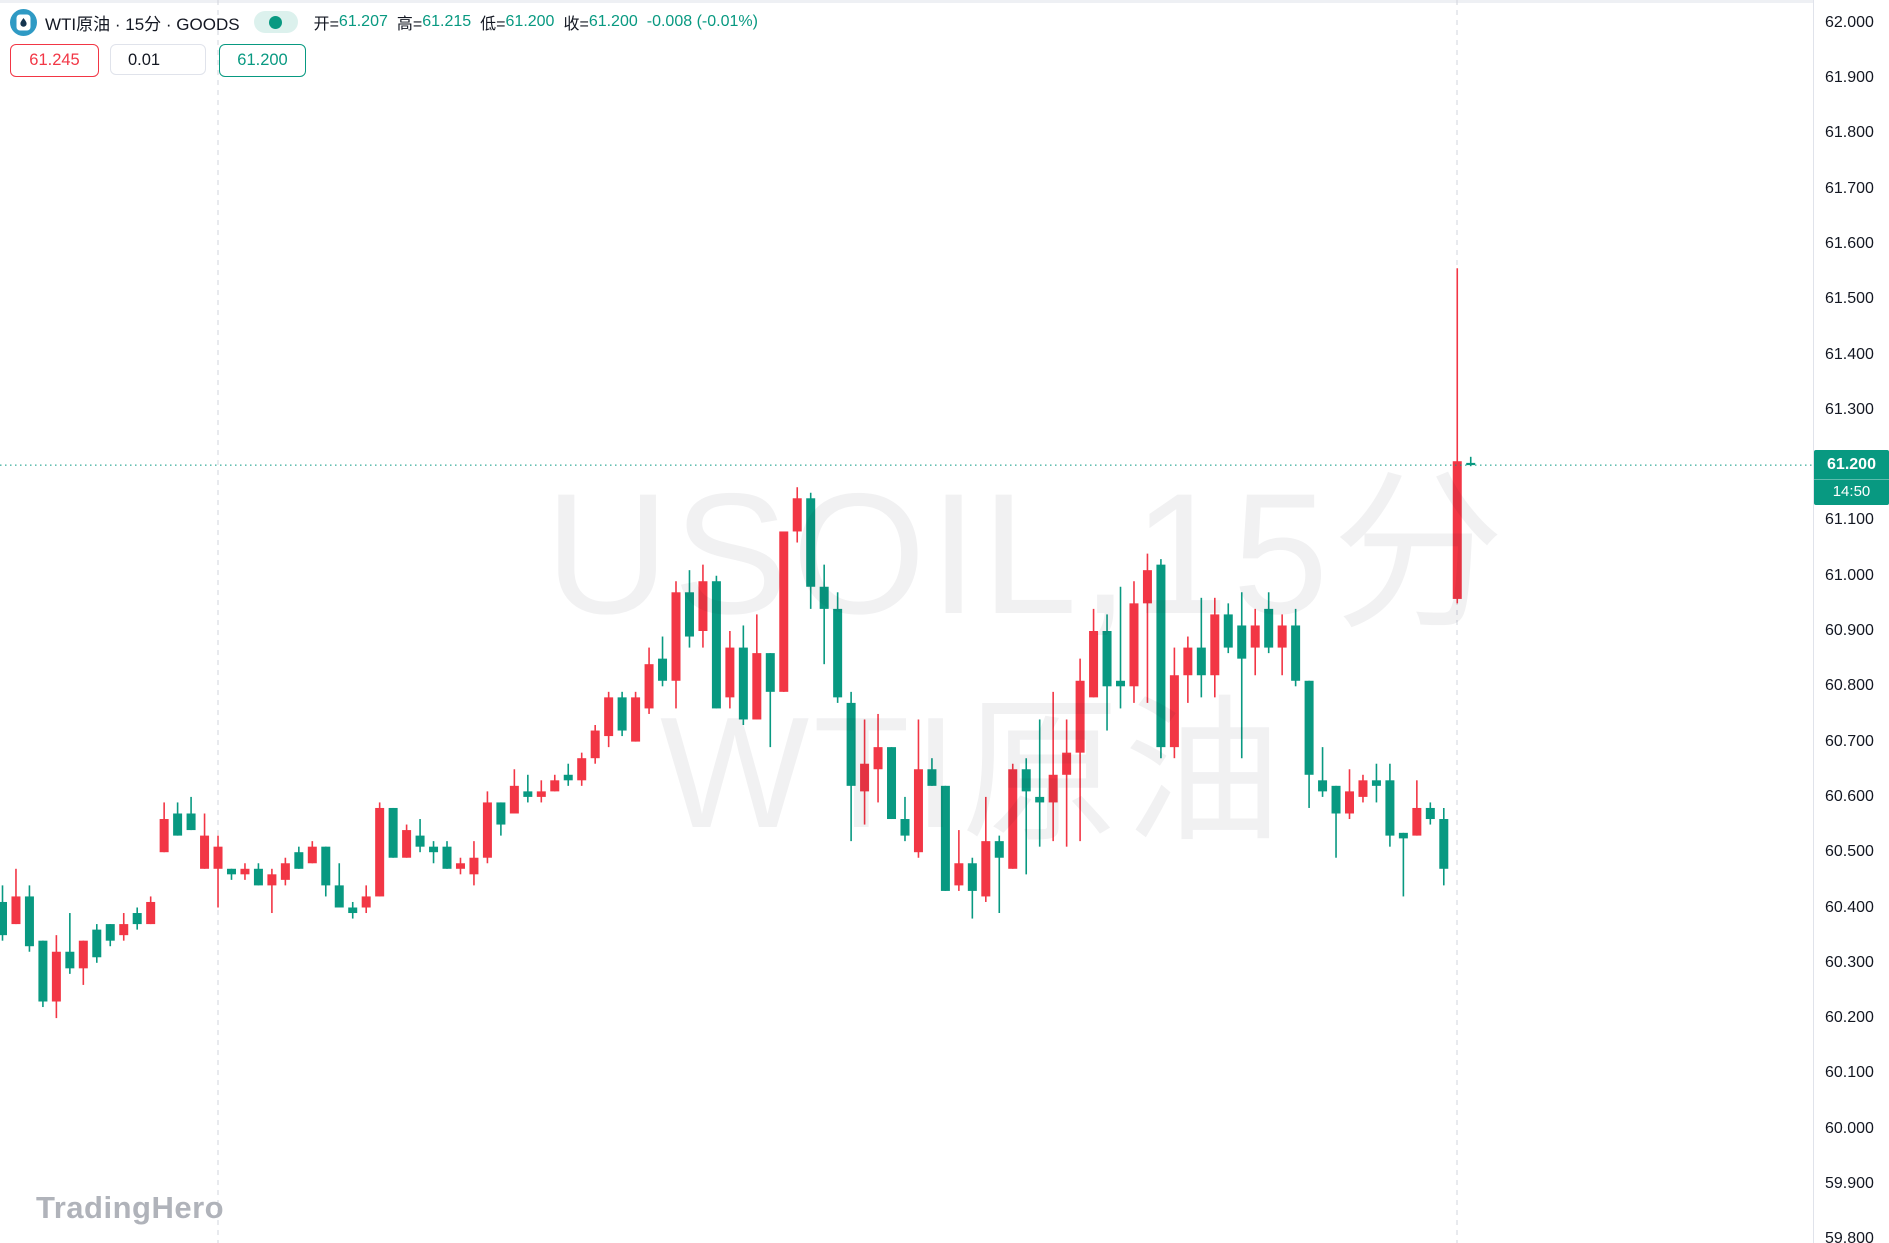 This screenshot has height=1243, width=1889. Describe the element at coordinates (1849, 133) in the screenshot. I see `price-axis-label: 61.800` at that location.